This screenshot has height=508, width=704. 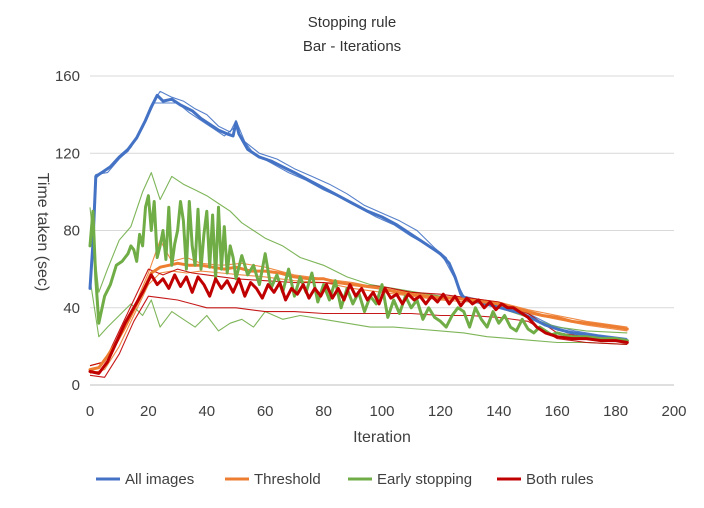 I want to click on x-tick-label: 120, so click(x=440, y=411).